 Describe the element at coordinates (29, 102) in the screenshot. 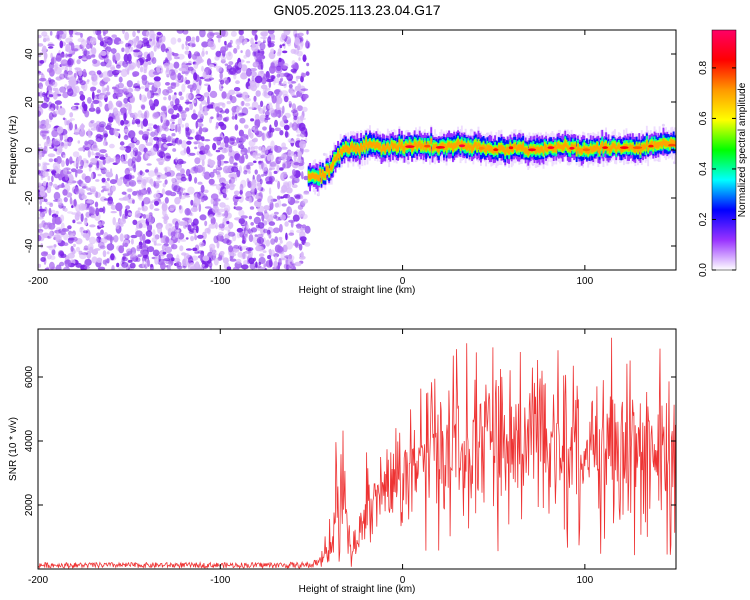

I see `y-tick-label: 20` at that location.